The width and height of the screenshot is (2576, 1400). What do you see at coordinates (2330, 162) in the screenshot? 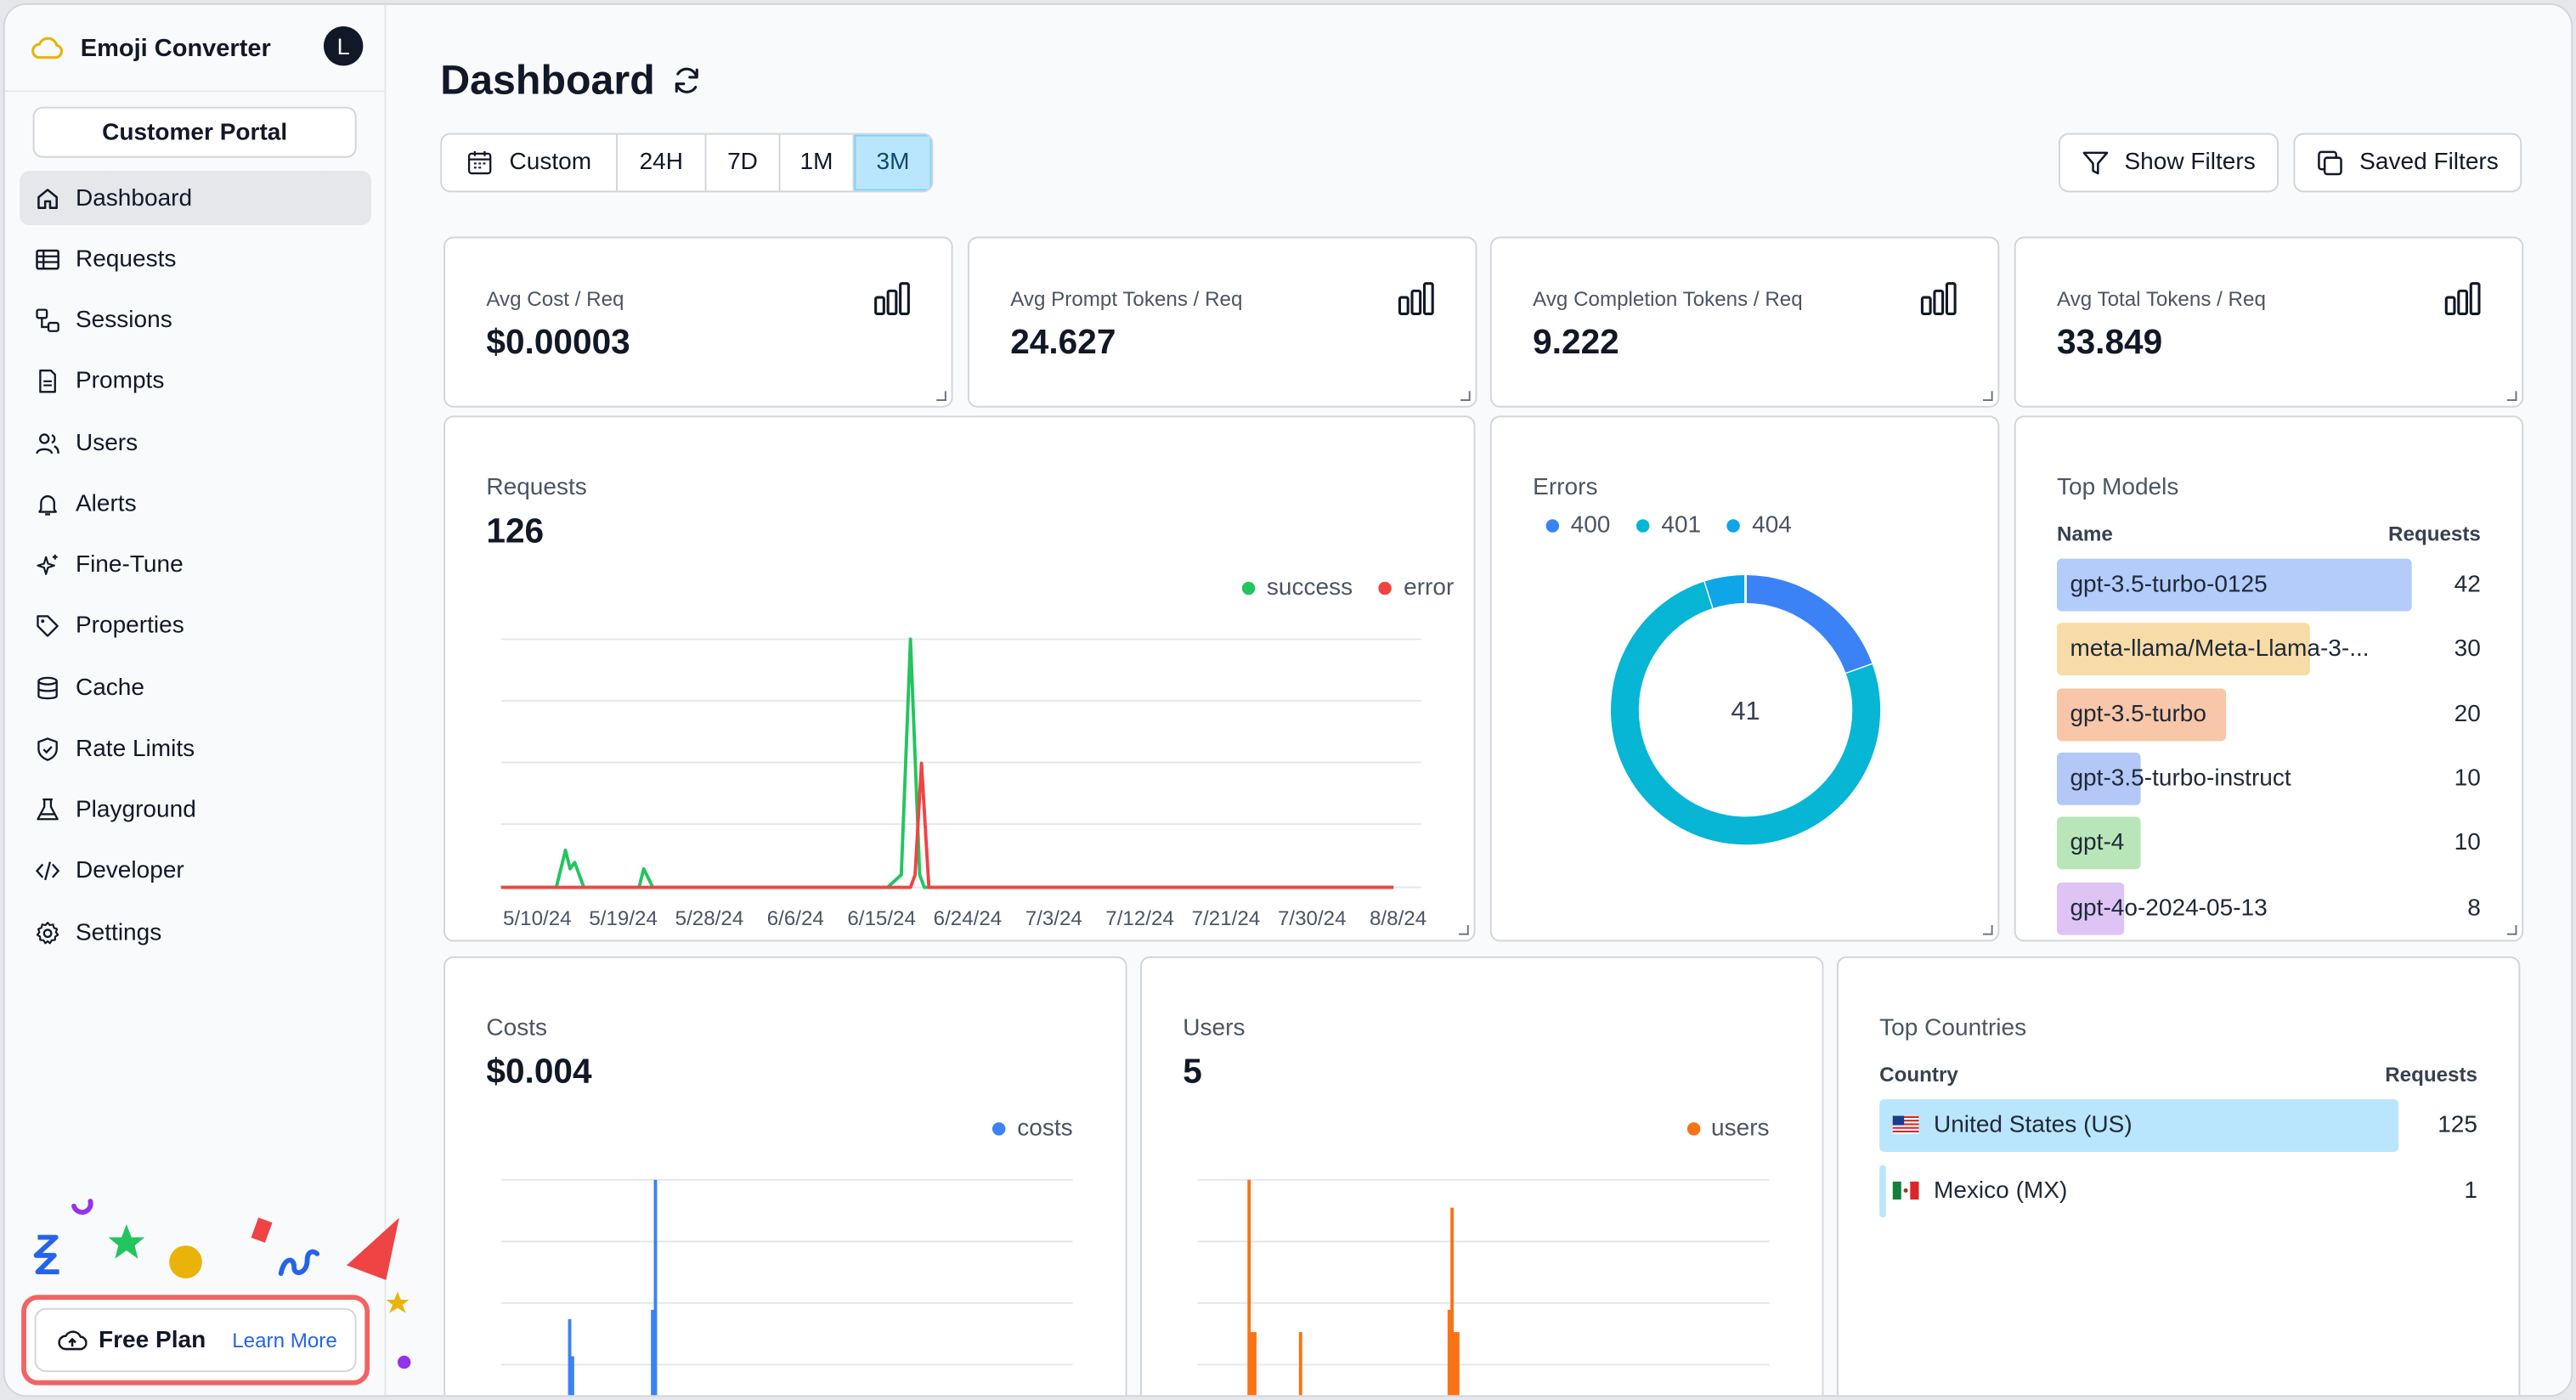
I see `copy-icon` at bounding box center [2330, 162].